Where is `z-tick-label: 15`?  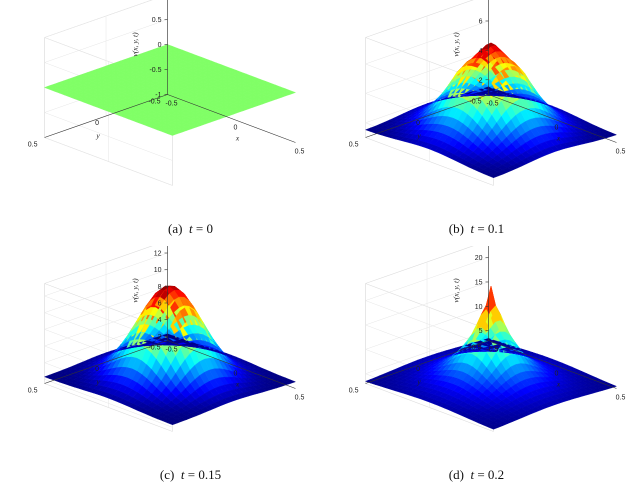 z-tick-label: 15 is located at coordinates (479, 282).